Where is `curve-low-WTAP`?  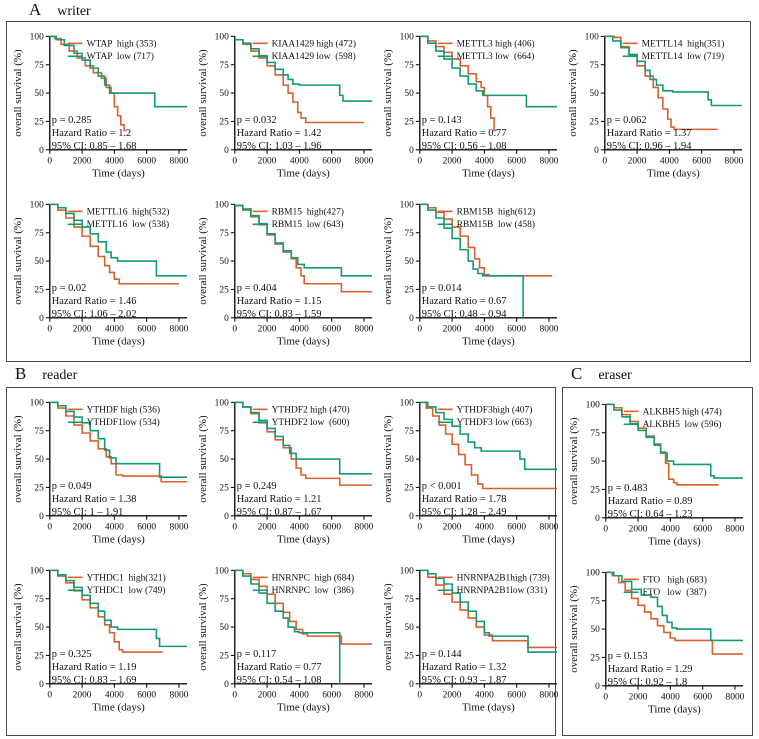 curve-low-WTAP is located at coordinates (118, 71).